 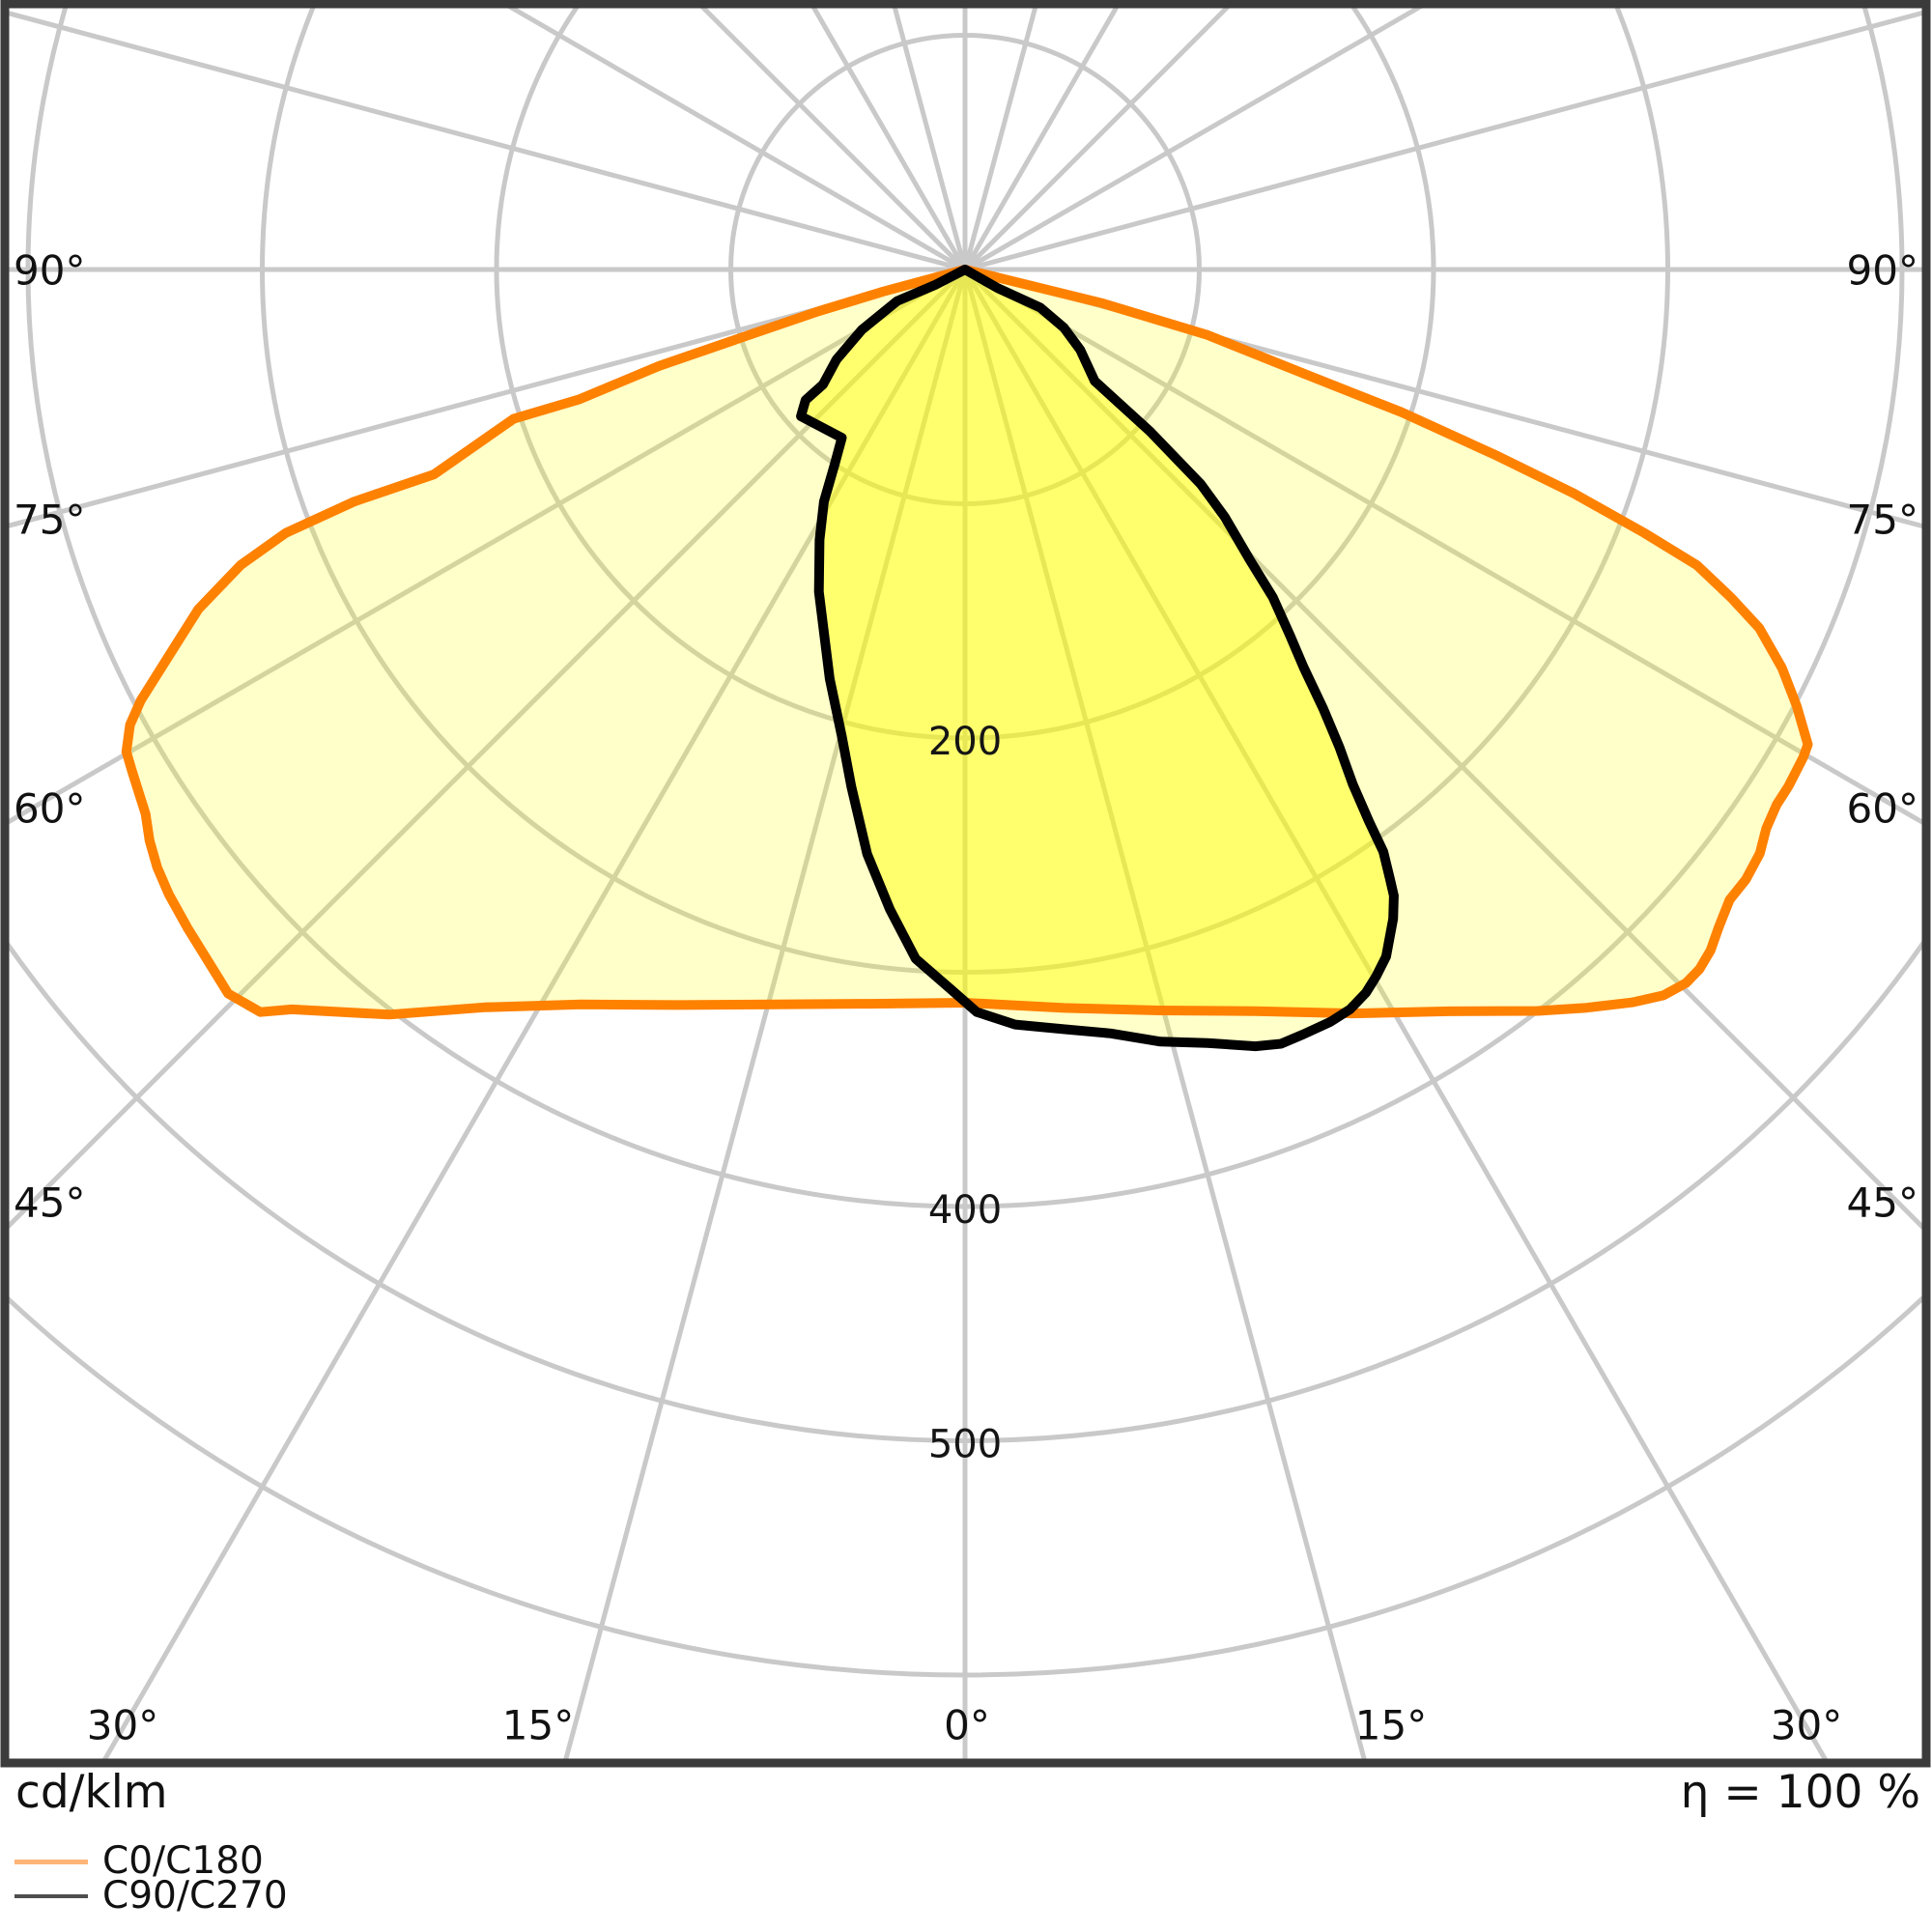 What do you see at coordinates (122, 1725) in the screenshot?
I see `angle-label-bottom-0-30°: 30°` at bounding box center [122, 1725].